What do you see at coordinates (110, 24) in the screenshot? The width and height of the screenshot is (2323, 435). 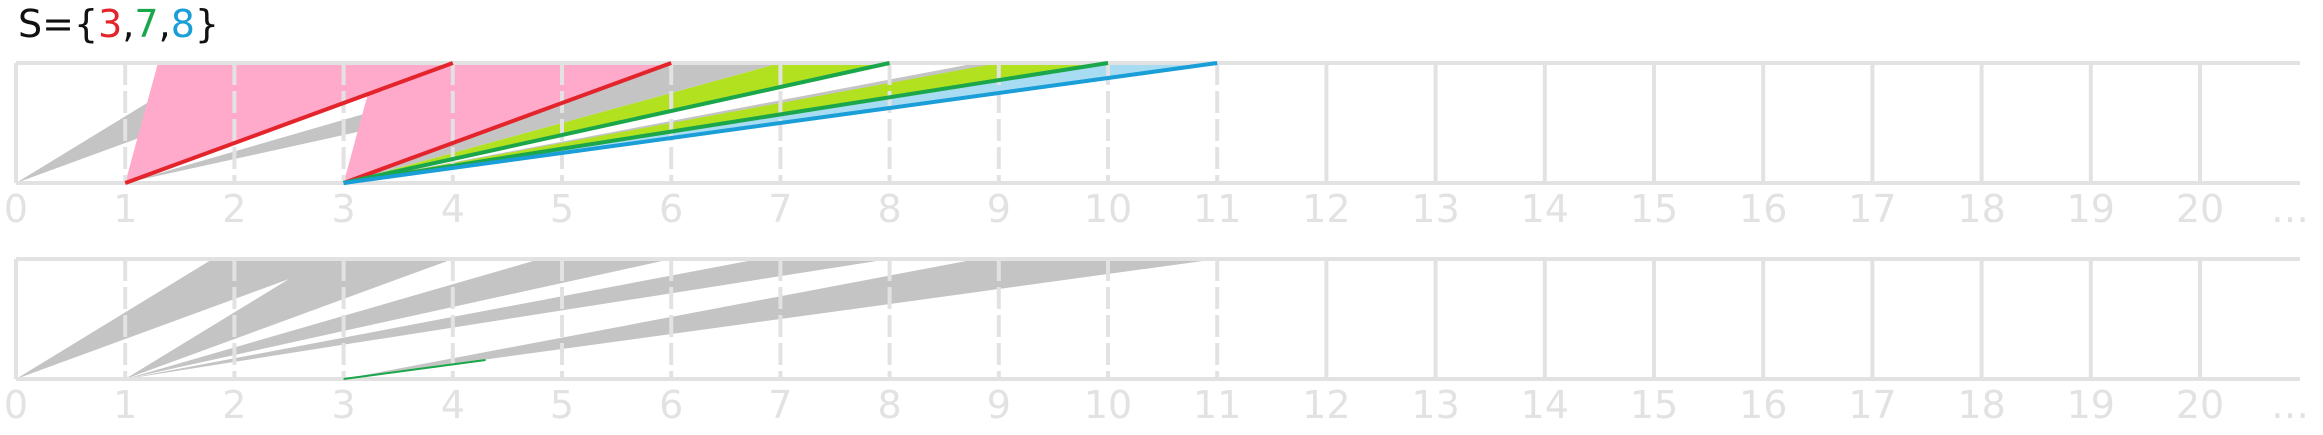 I see `title-element-3: 3` at bounding box center [110, 24].